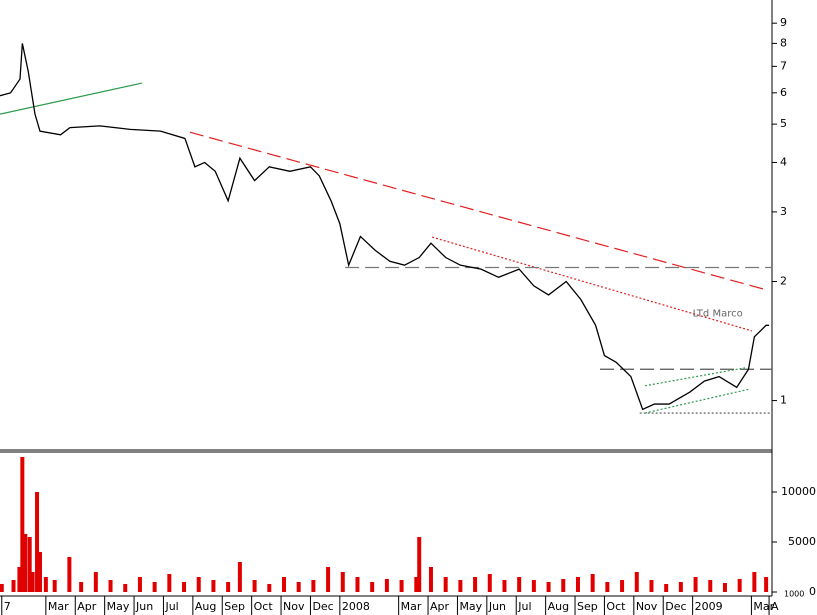 The height and width of the screenshot is (615, 817). What do you see at coordinates (356, 606) in the screenshot?
I see `x-tick-label: 2008` at bounding box center [356, 606].